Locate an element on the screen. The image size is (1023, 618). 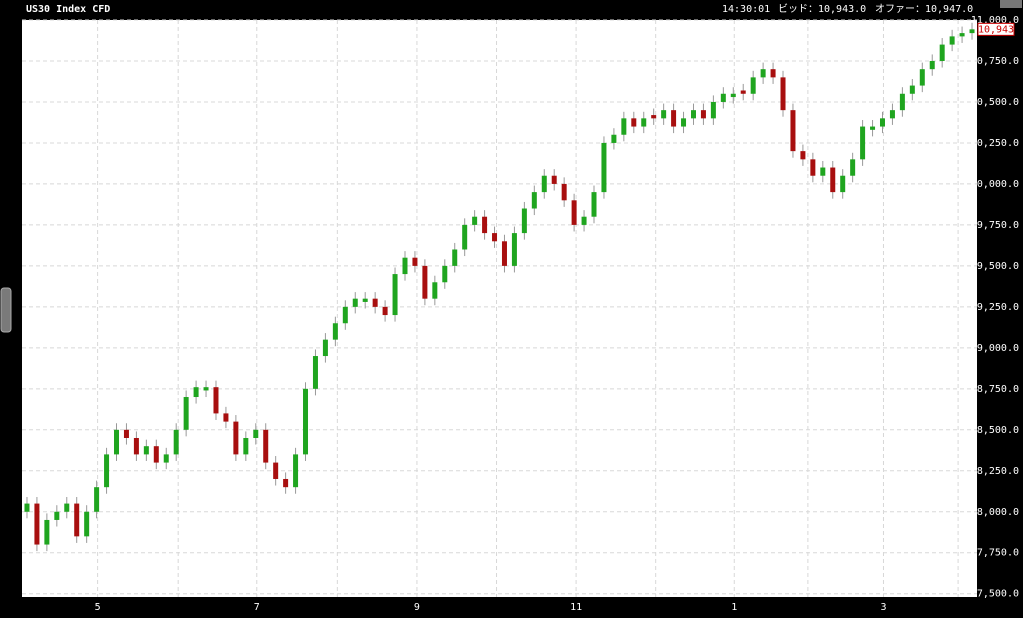
side-tab is located at coordinates (6, 310).